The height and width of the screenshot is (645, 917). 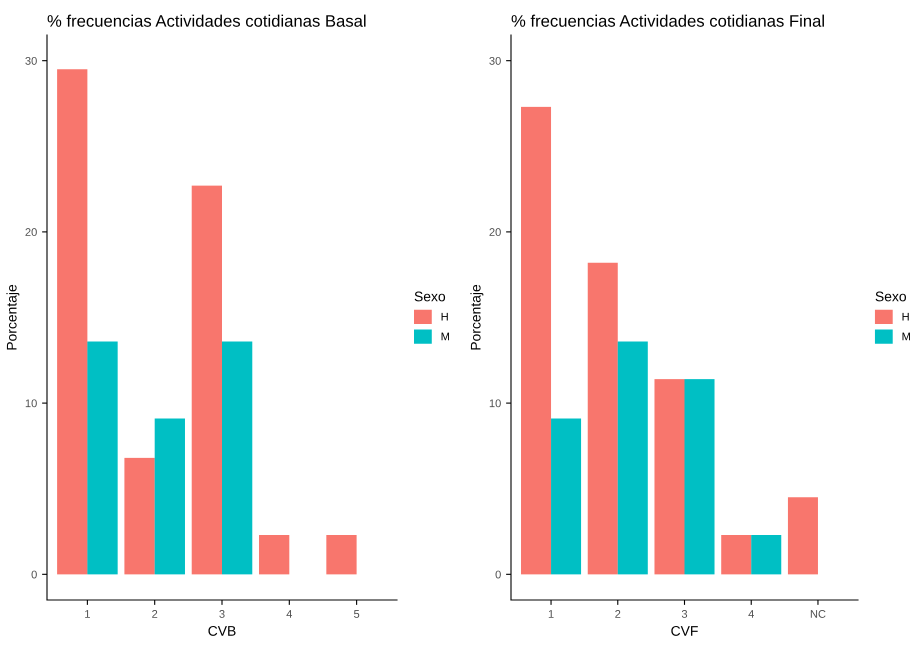 I want to click on x-tick-label: 5, so click(x=357, y=614).